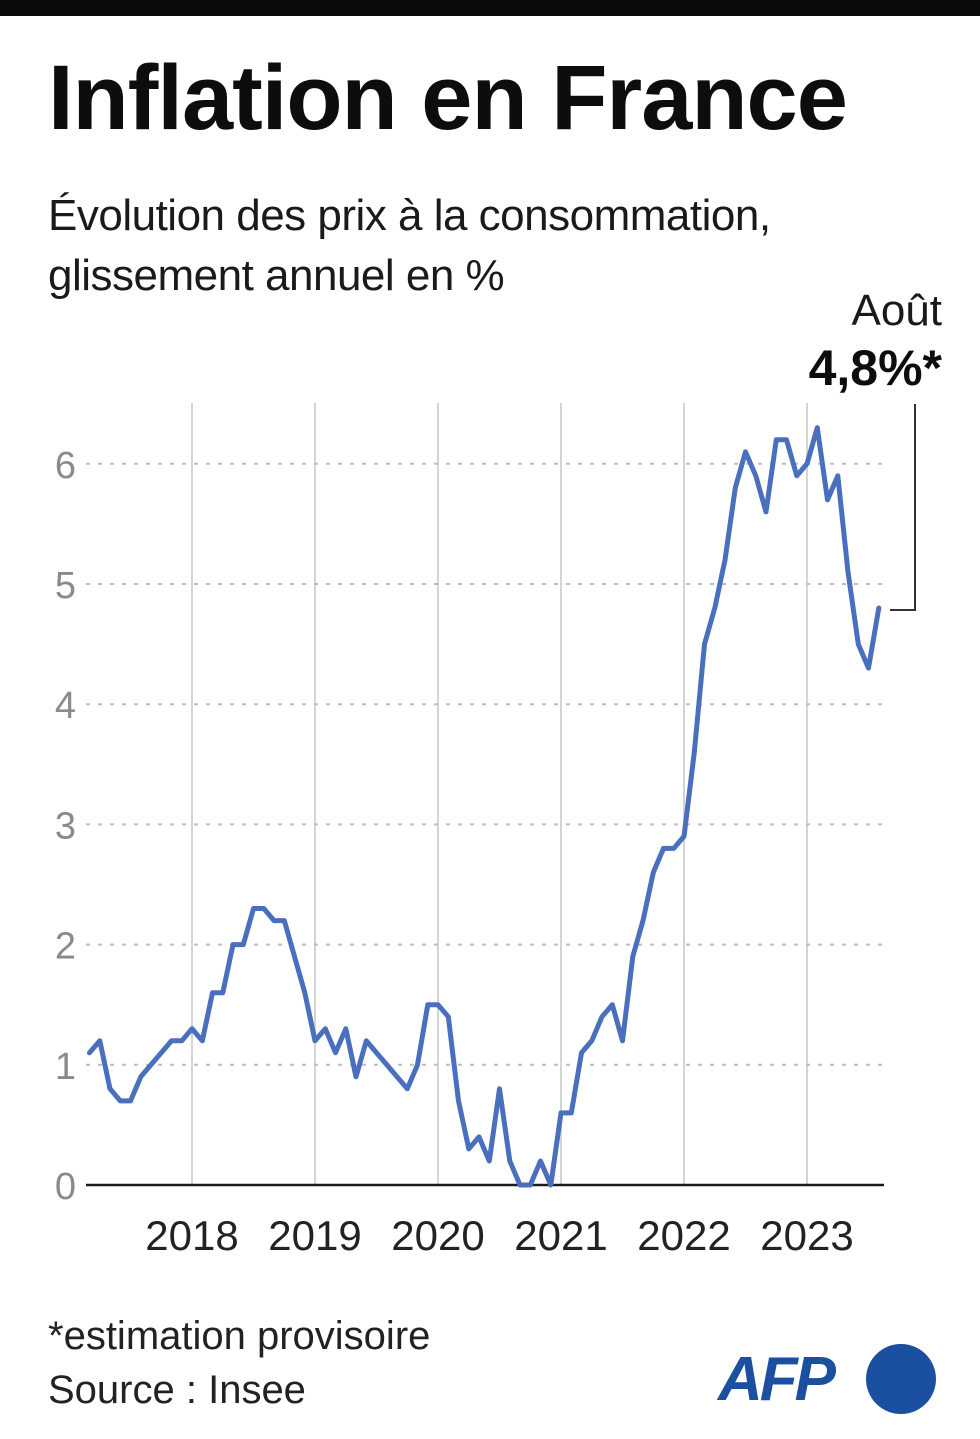 The width and height of the screenshot is (980, 1439). What do you see at coordinates (65, 947) in the screenshot?
I see `y-tick-label: 2` at bounding box center [65, 947].